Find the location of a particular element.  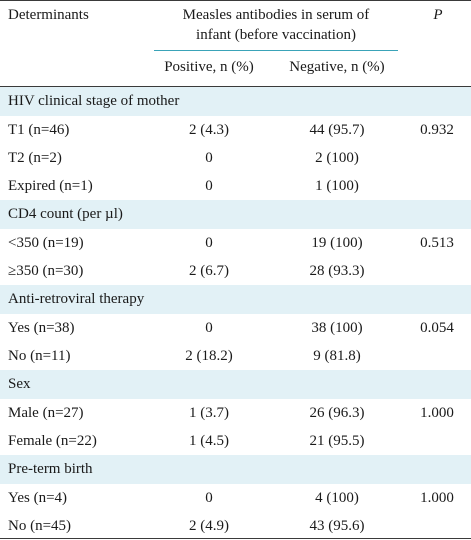

table-row: No (n=45) 2 (4.9) 43 (95.6) is located at coordinates (235, 526).